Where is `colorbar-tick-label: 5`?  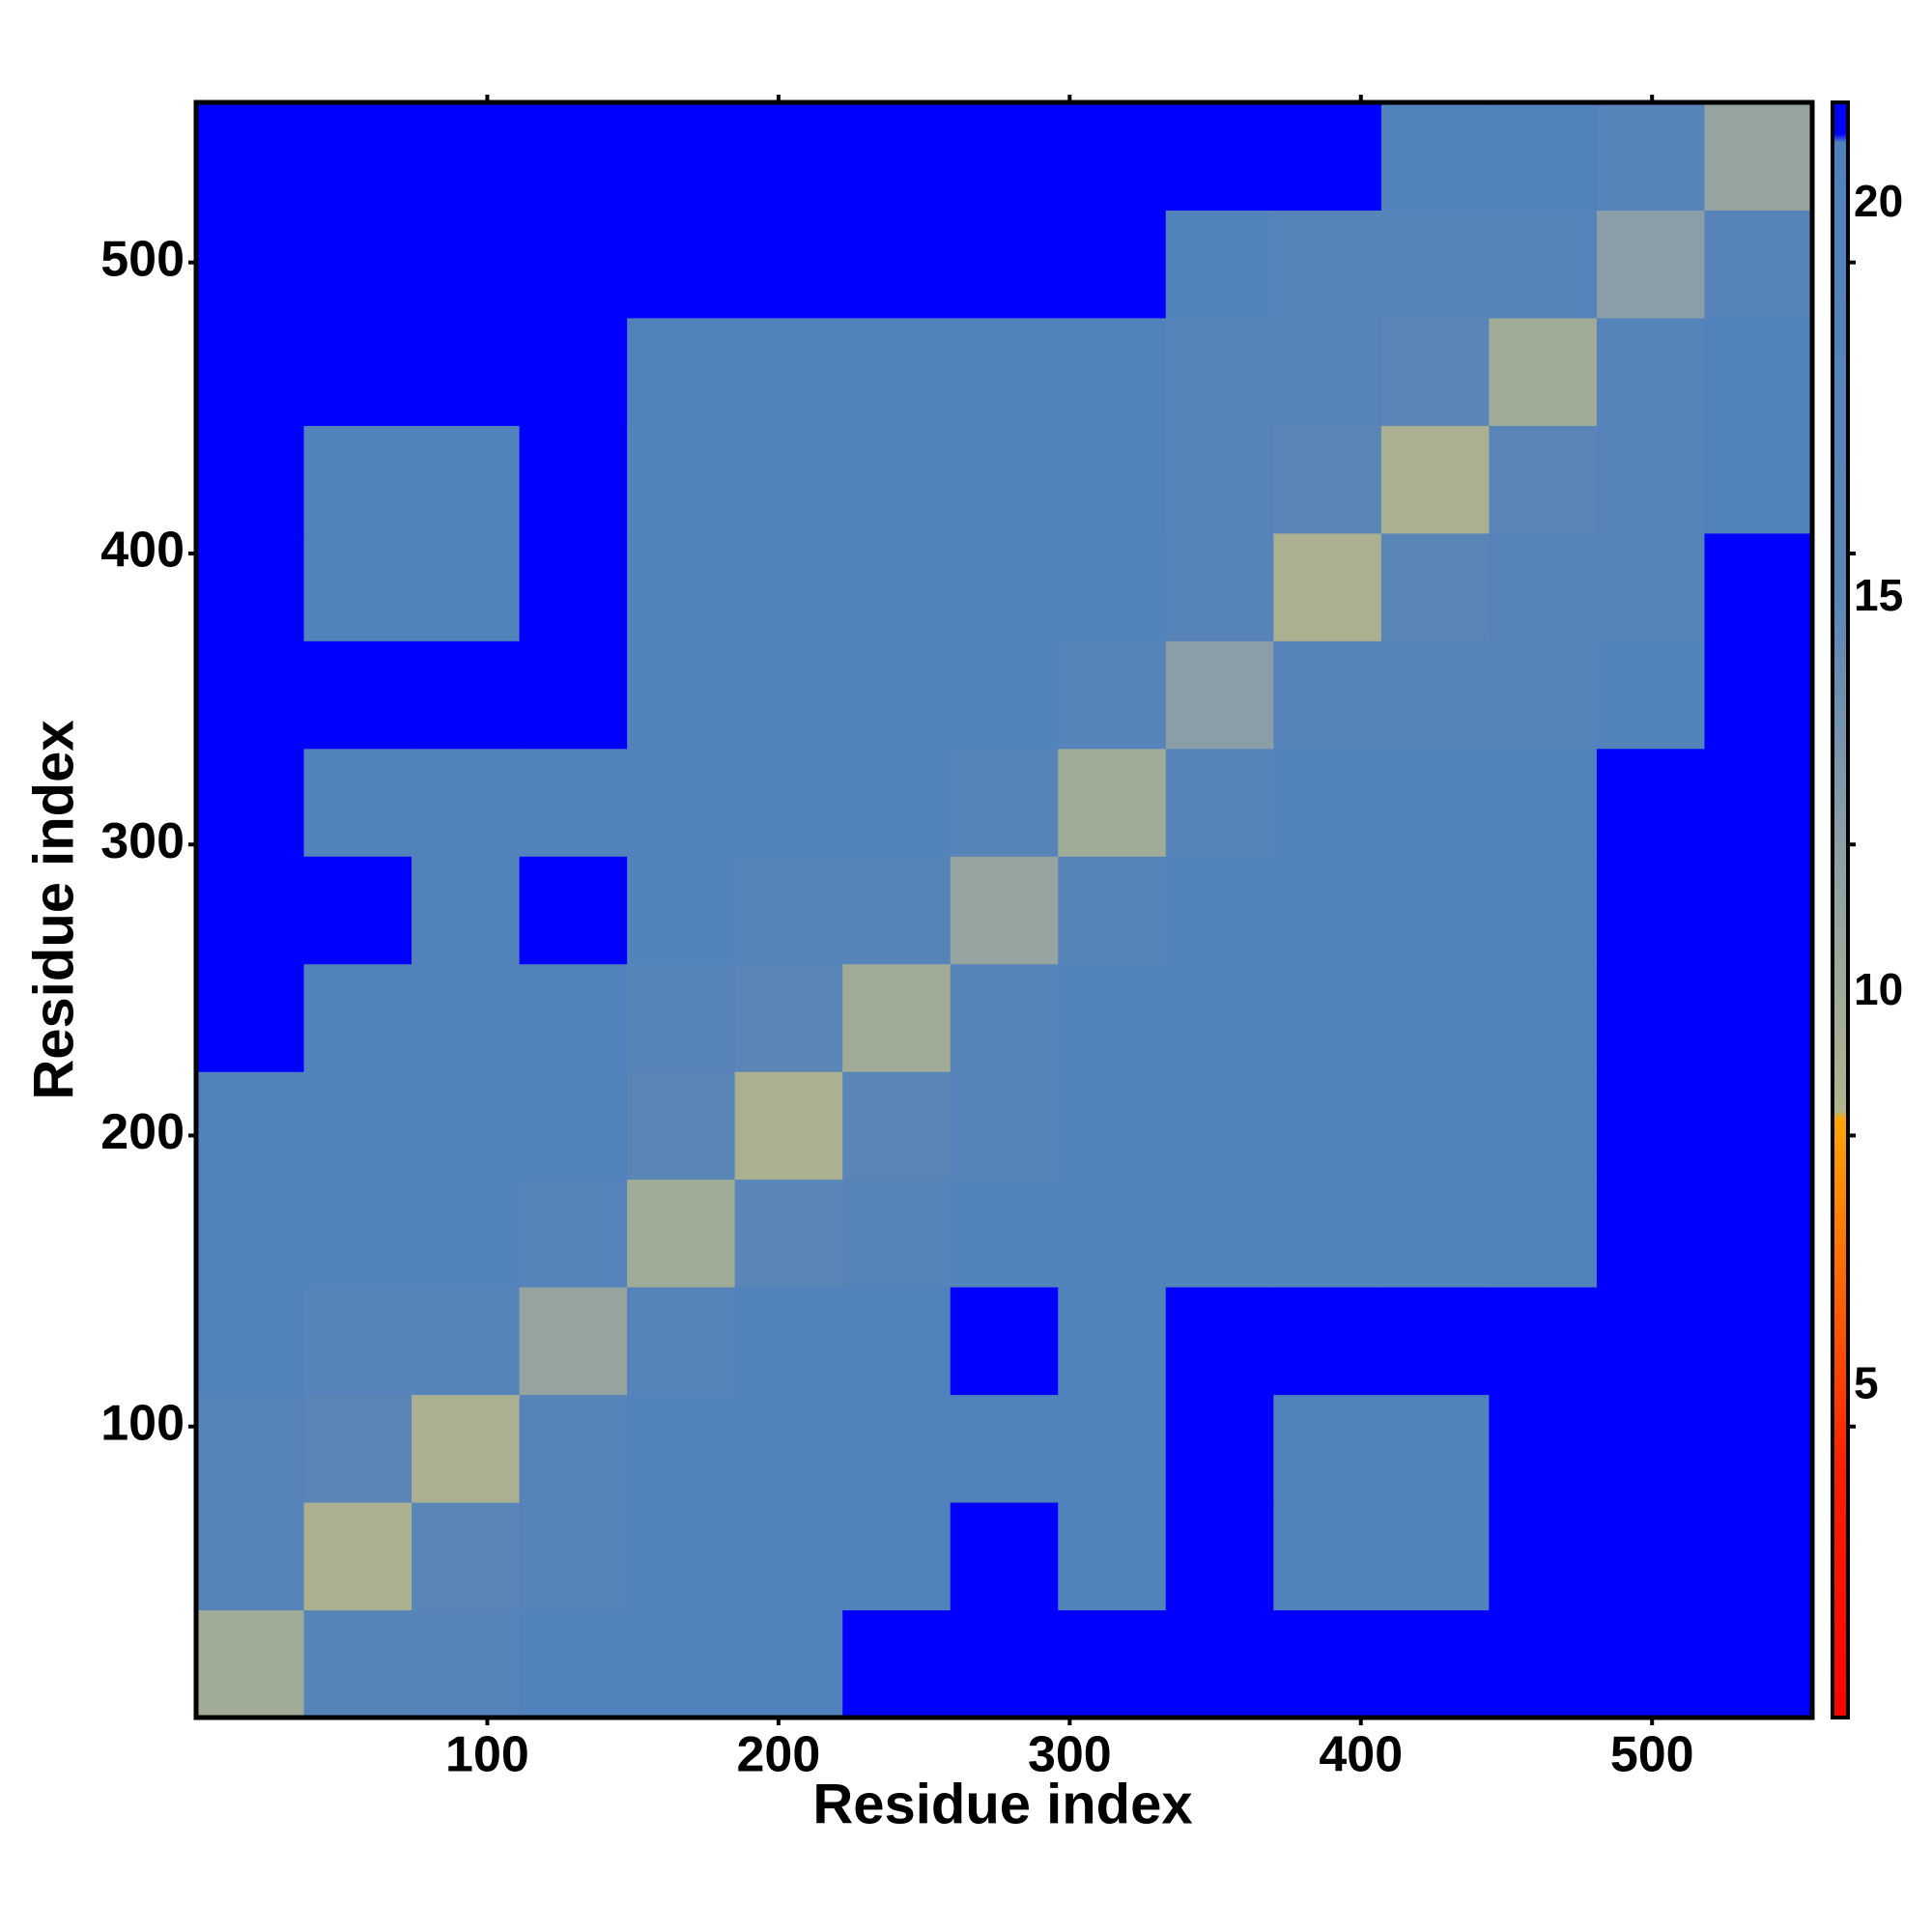 colorbar-tick-label: 5 is located at coordinates (1866, 1383).